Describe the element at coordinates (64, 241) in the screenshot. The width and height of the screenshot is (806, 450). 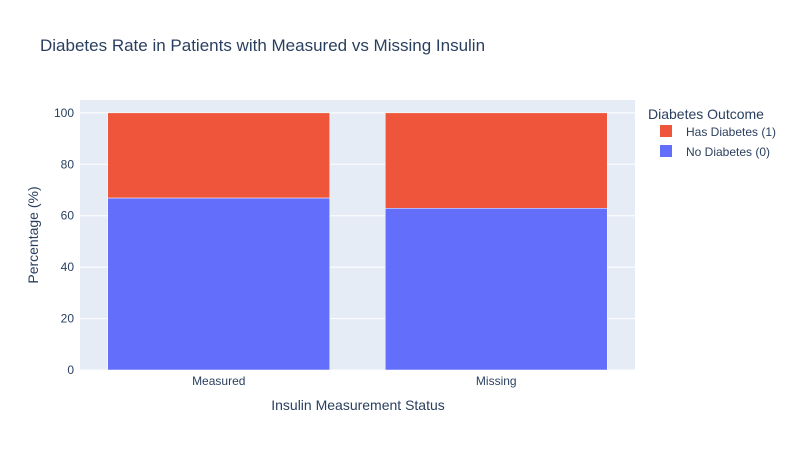
I see `y-axis-ticks: 0 20 40 60 80 100` at that location.